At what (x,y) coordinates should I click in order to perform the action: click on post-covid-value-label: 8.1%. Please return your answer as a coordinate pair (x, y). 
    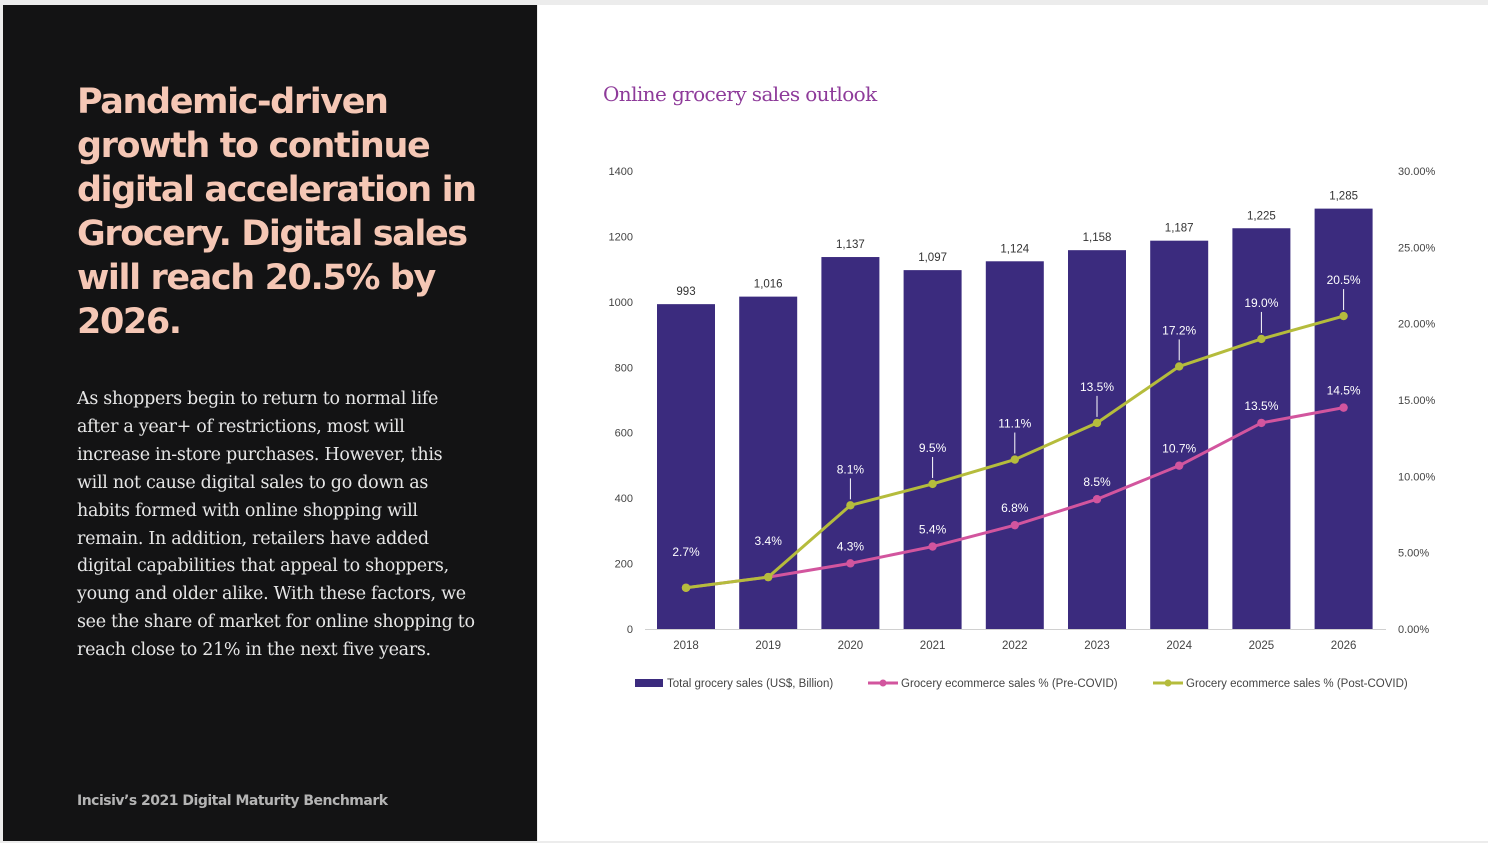
    Looking at the image, I should click on (851, 469).